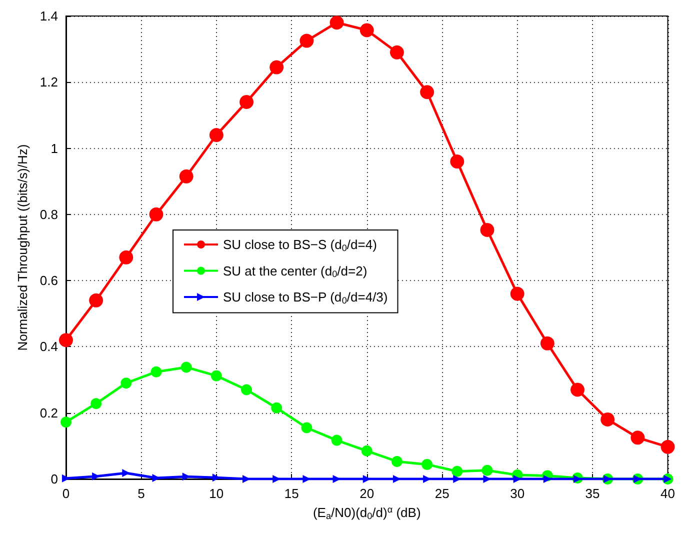 This screenshot has width=686, height=552. I want to click on y-axis-title: Normalized Throughput ((bits/s)/Hz), so click(22, 247).